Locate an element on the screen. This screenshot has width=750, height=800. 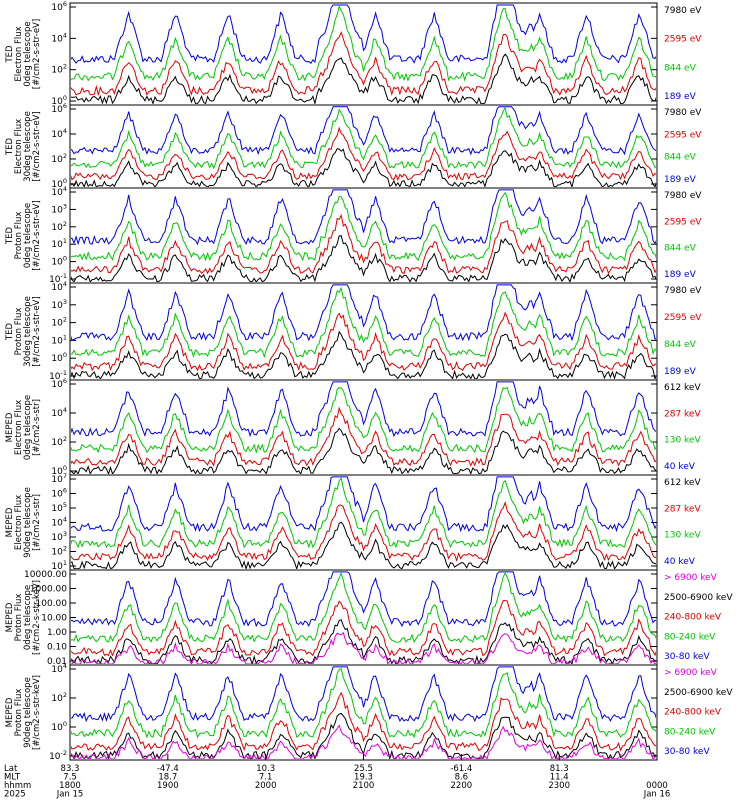
legend-entry: 240-800 keV is located at coordinates (693, 618).